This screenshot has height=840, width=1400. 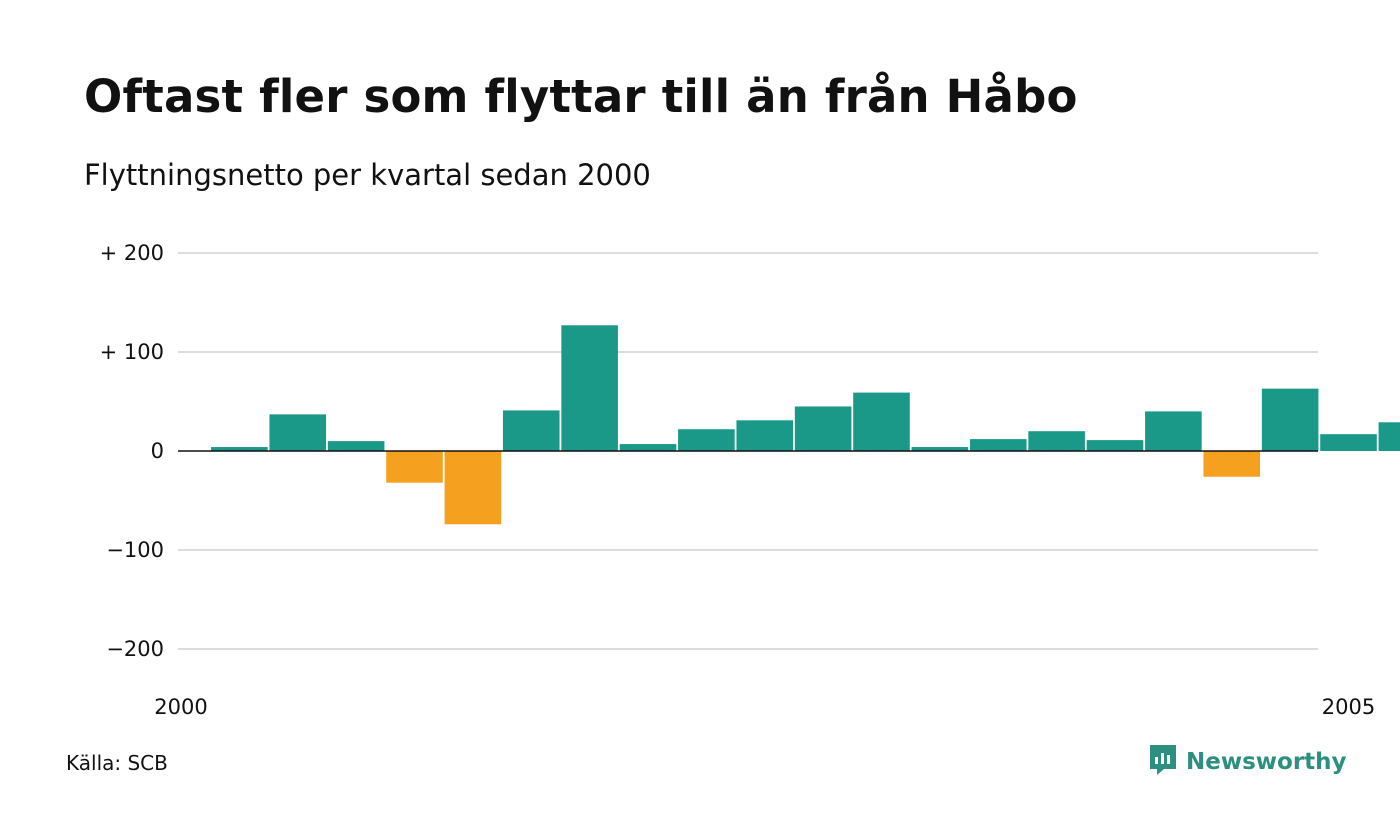 I want to click on x-axis-ticks: 20002005201020152020, so click(x=764, y=707).